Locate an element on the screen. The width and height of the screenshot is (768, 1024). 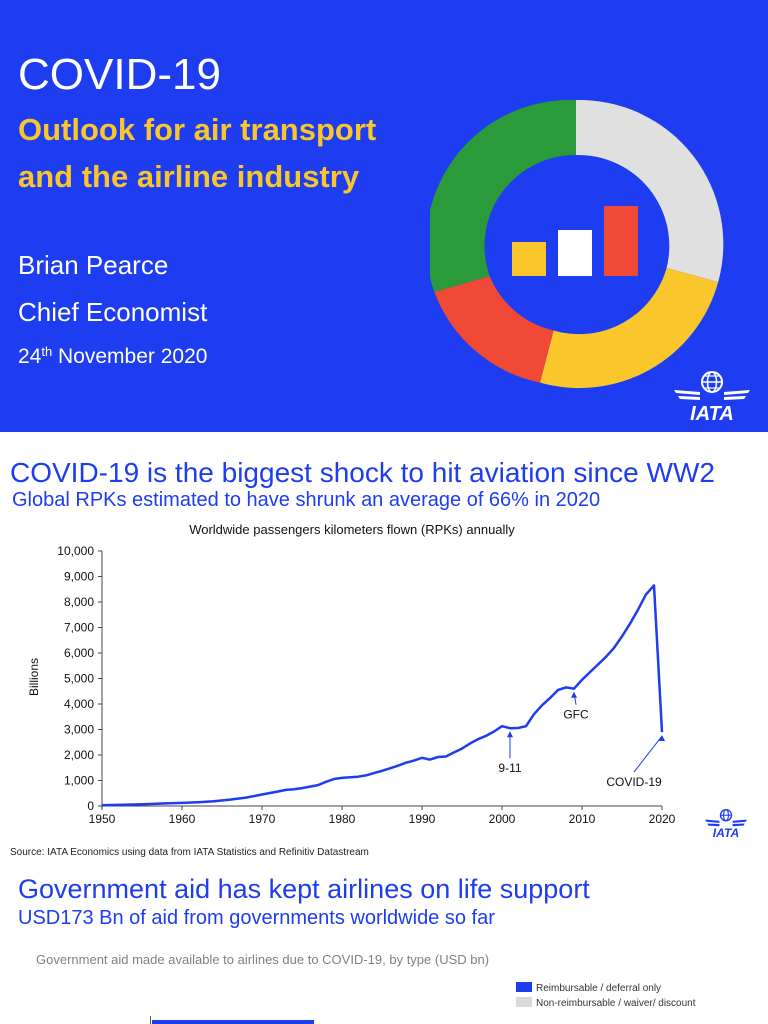
x-tick-label: 2020 is located at coordinates (662, 819).